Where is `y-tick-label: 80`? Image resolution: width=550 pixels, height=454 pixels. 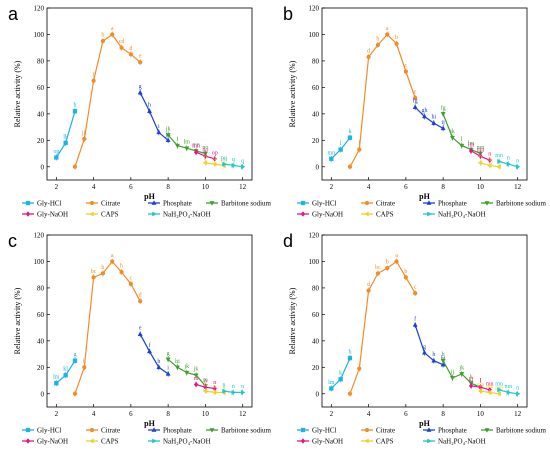 y-tick-label: 80 is located at coordinates (41, 288).